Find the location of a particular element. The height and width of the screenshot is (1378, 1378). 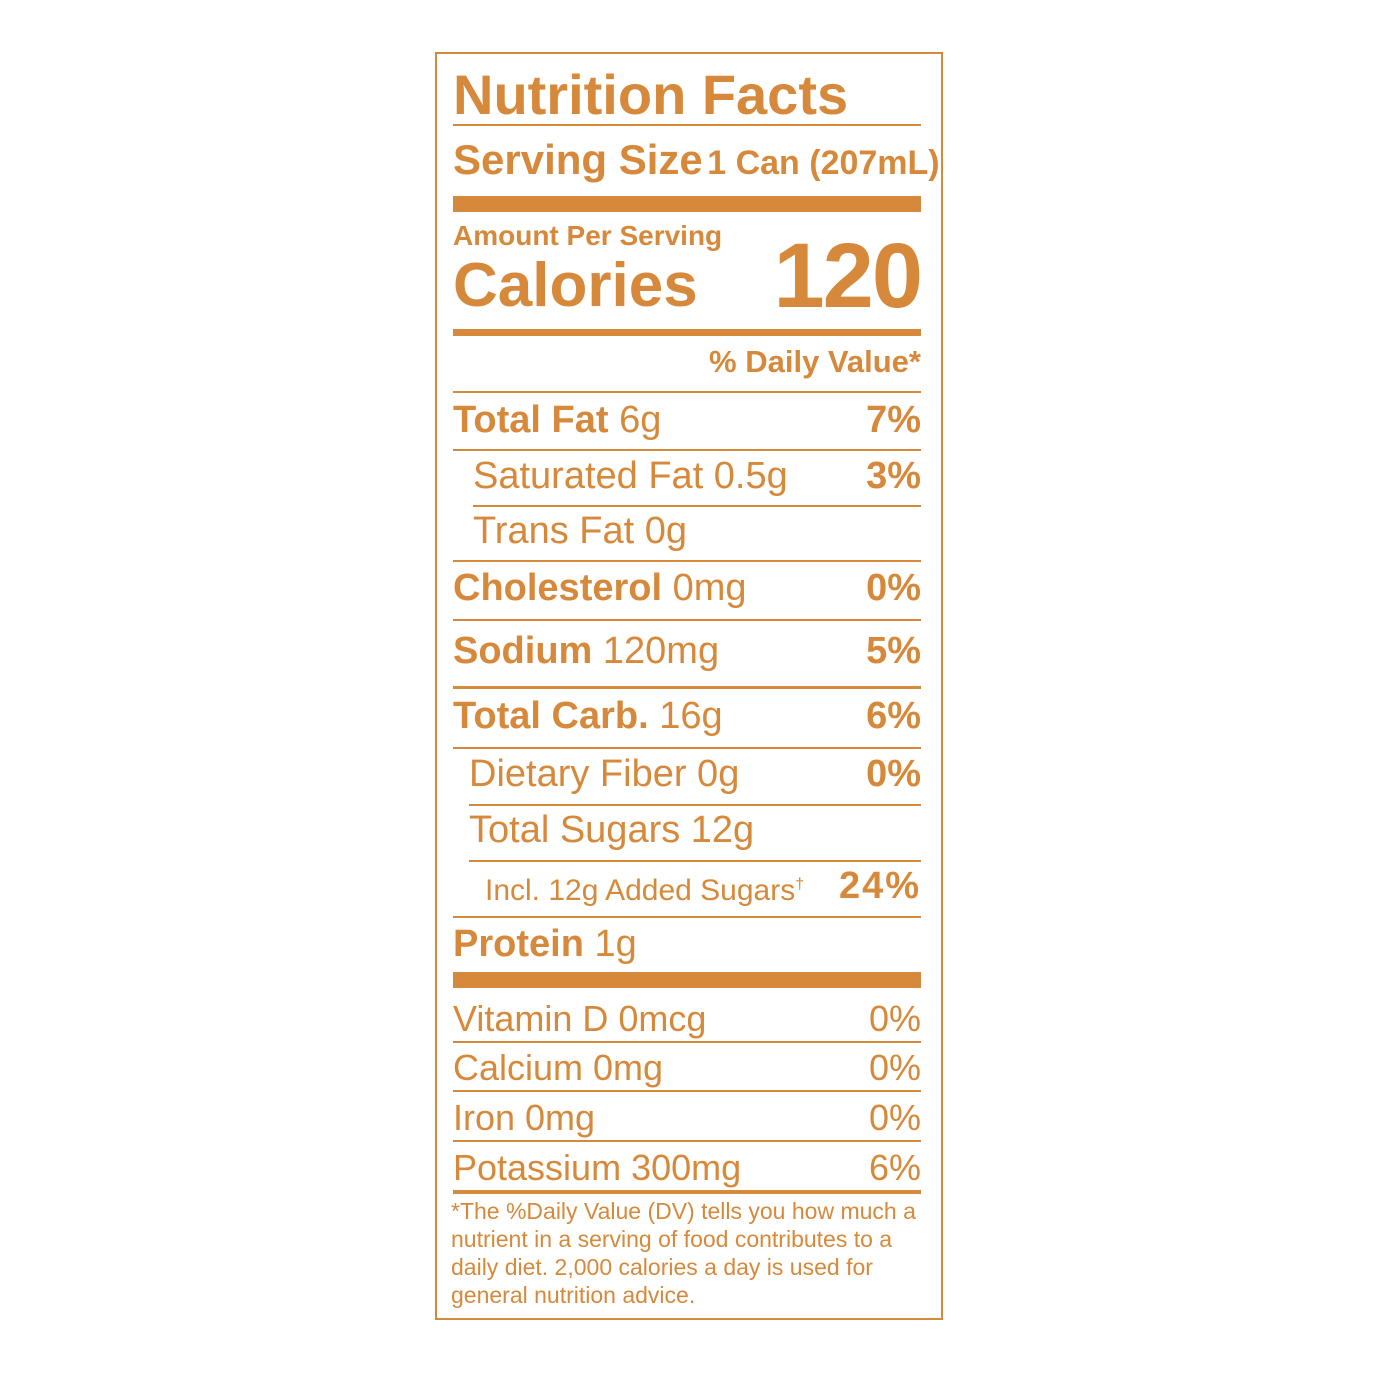

nutrient-row-saturated-fat: Saturated Fat 0.5g 3% is located at coordinates (687, 476).